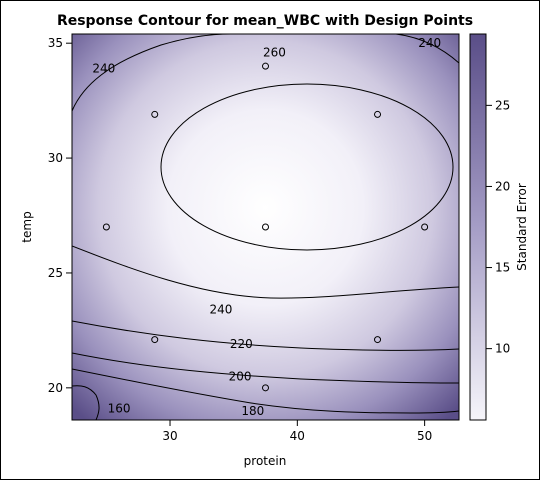  I want to click on x-tick-label: 30, so click(169, 436).